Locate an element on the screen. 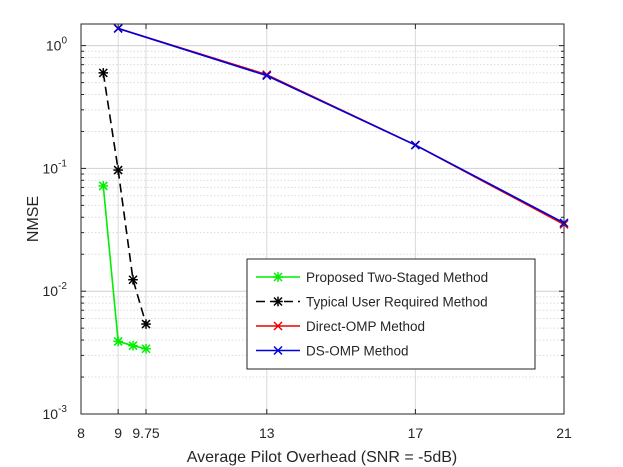 This screenshot has height=467, width=623. series-line-proposed-two-staged-method is located at coordinates (124, 267).